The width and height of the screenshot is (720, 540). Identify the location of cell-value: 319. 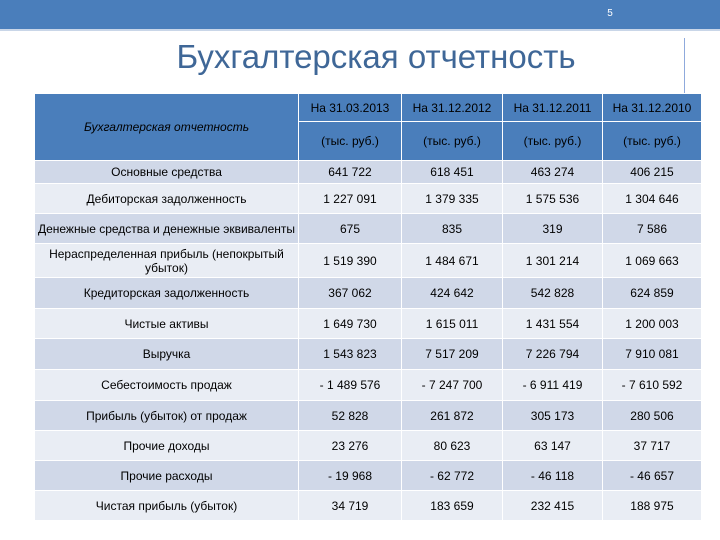
(552, 228).